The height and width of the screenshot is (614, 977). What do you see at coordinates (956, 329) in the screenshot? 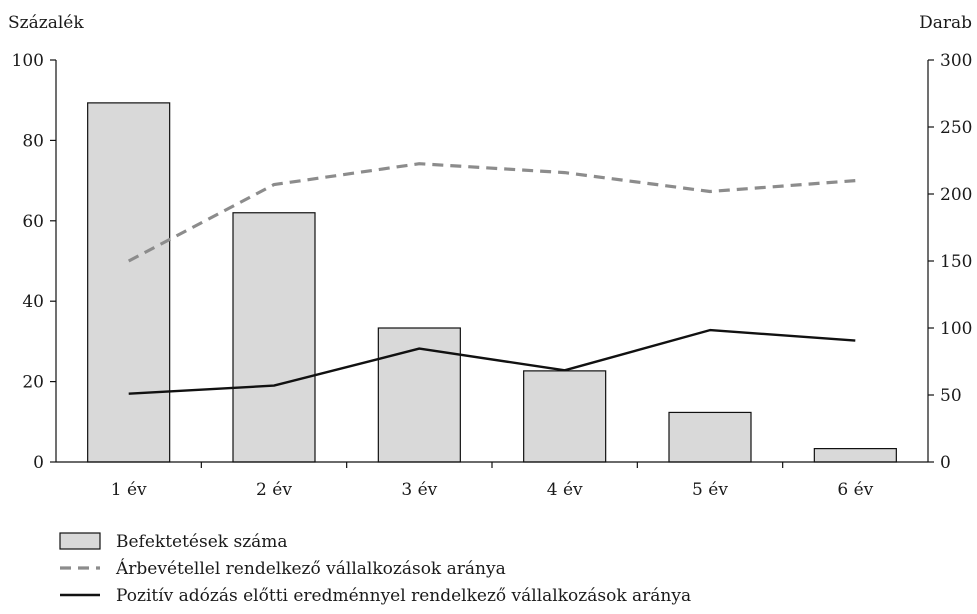
I see `y-right-tick-label: 100` at bounding box center [956, 329].